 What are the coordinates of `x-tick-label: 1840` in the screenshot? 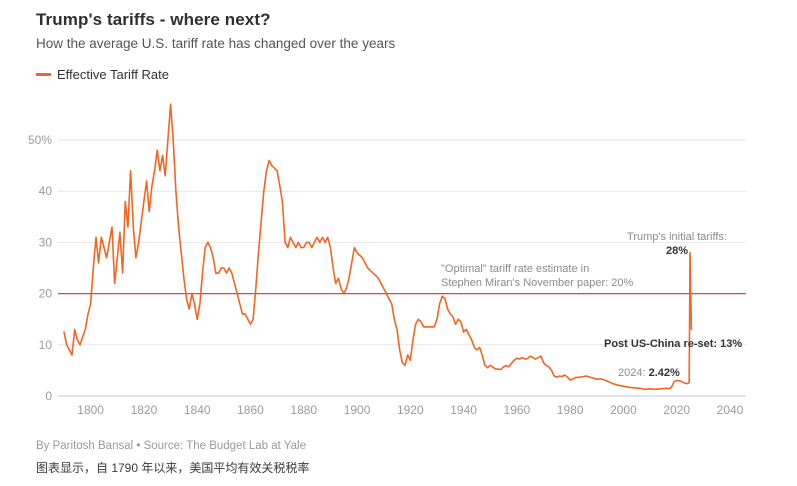 It's located at (197, 410).